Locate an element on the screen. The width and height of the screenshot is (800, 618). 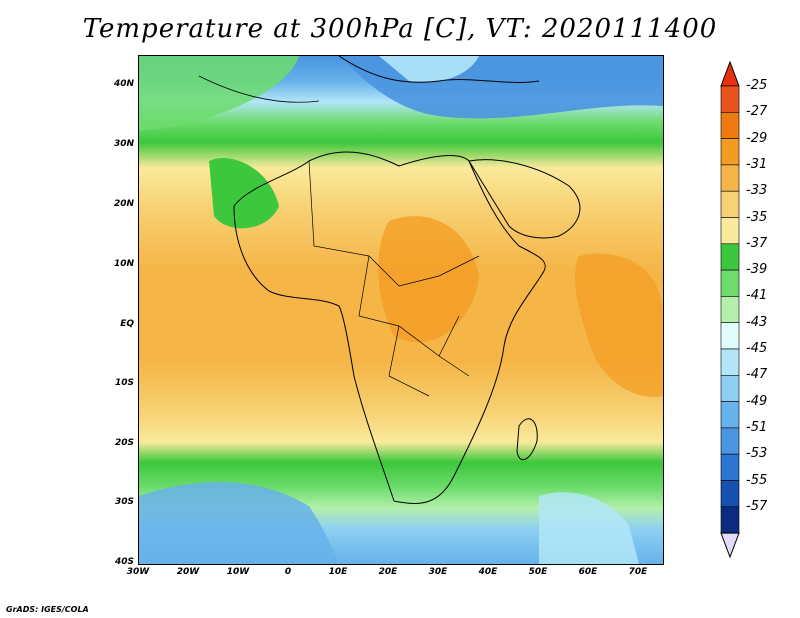
south-indian-cool-region is located at coordinates (589, 528).